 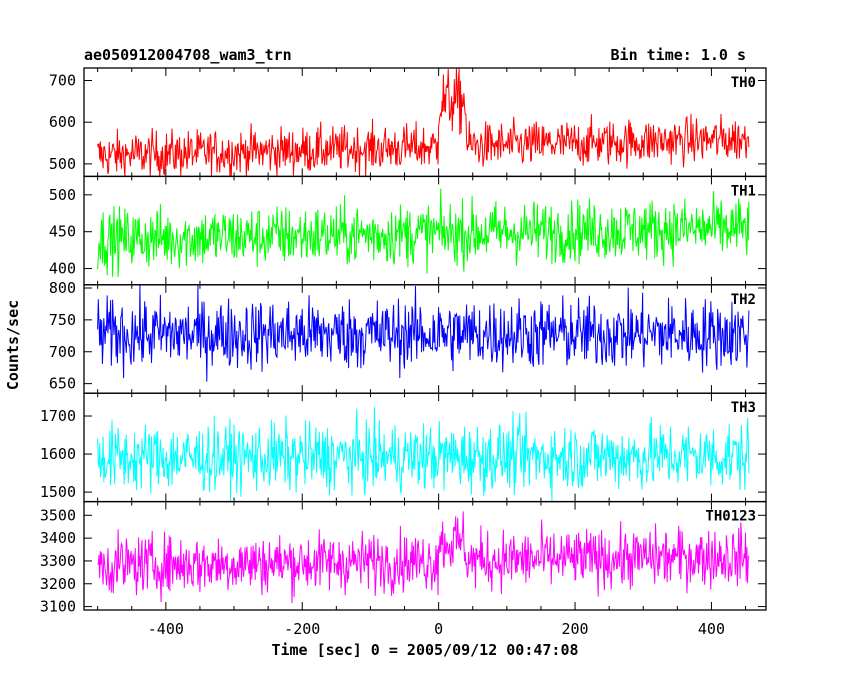 I want to click on x-tick-label: -200, so click(x=302, y=629).